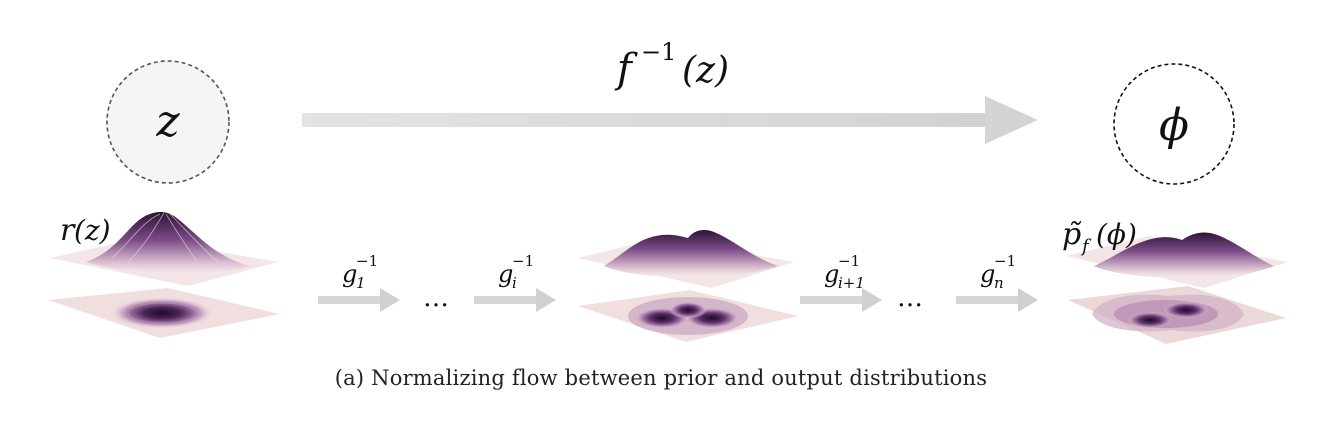 Image resolution: width=1322 pixels, height=424 pixels. Describe the element at coordinates (691, 254) in the screenshot. I see `intermediate-surface-hills` at that location.